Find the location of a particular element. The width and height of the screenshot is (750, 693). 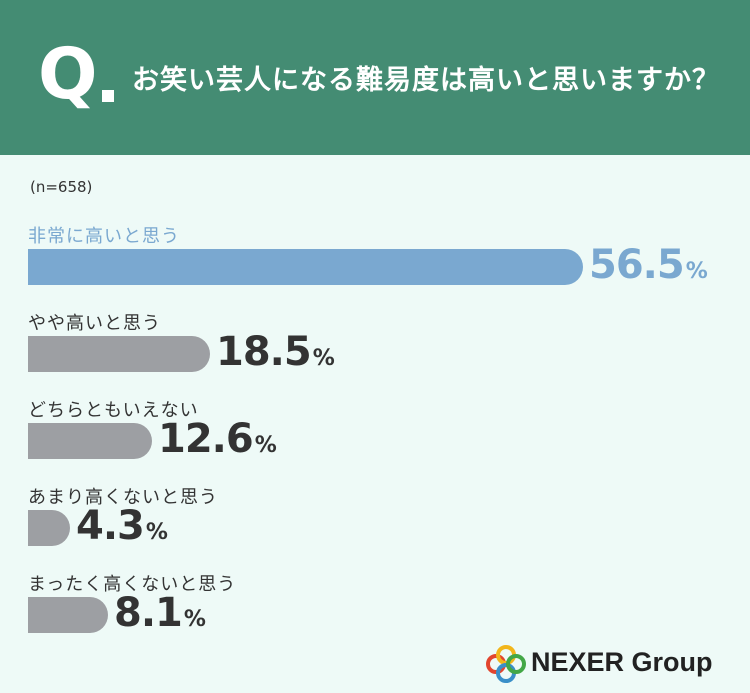

logo-rings-icon is located at coordinates (506, 664).